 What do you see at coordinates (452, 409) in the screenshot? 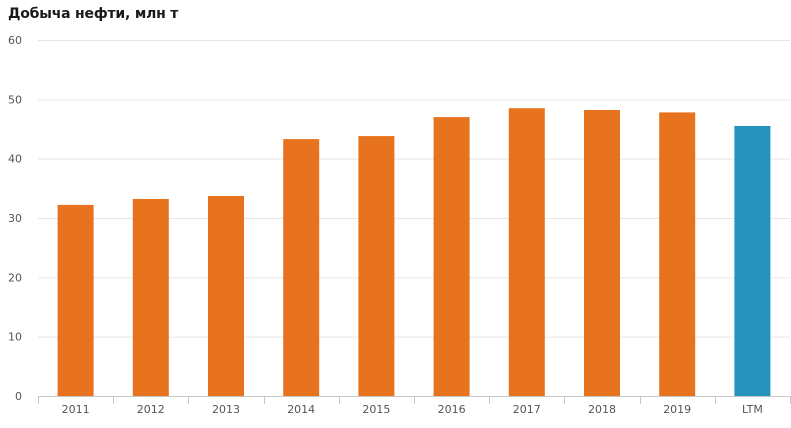
I see `x-tick-label: 2016` at bounding box center [452, 409].